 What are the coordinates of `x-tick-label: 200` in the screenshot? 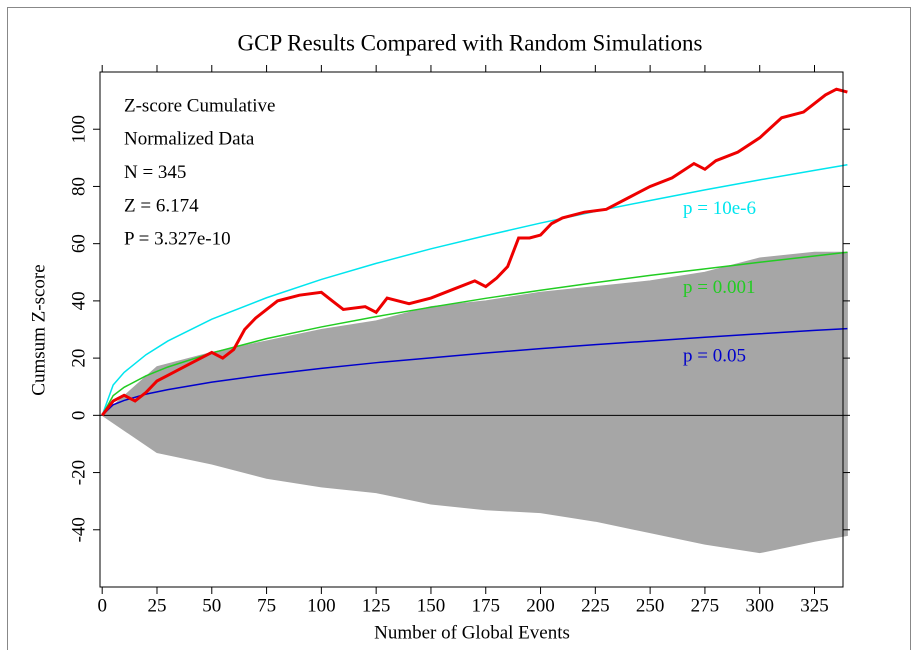 It's located at (540, 605).